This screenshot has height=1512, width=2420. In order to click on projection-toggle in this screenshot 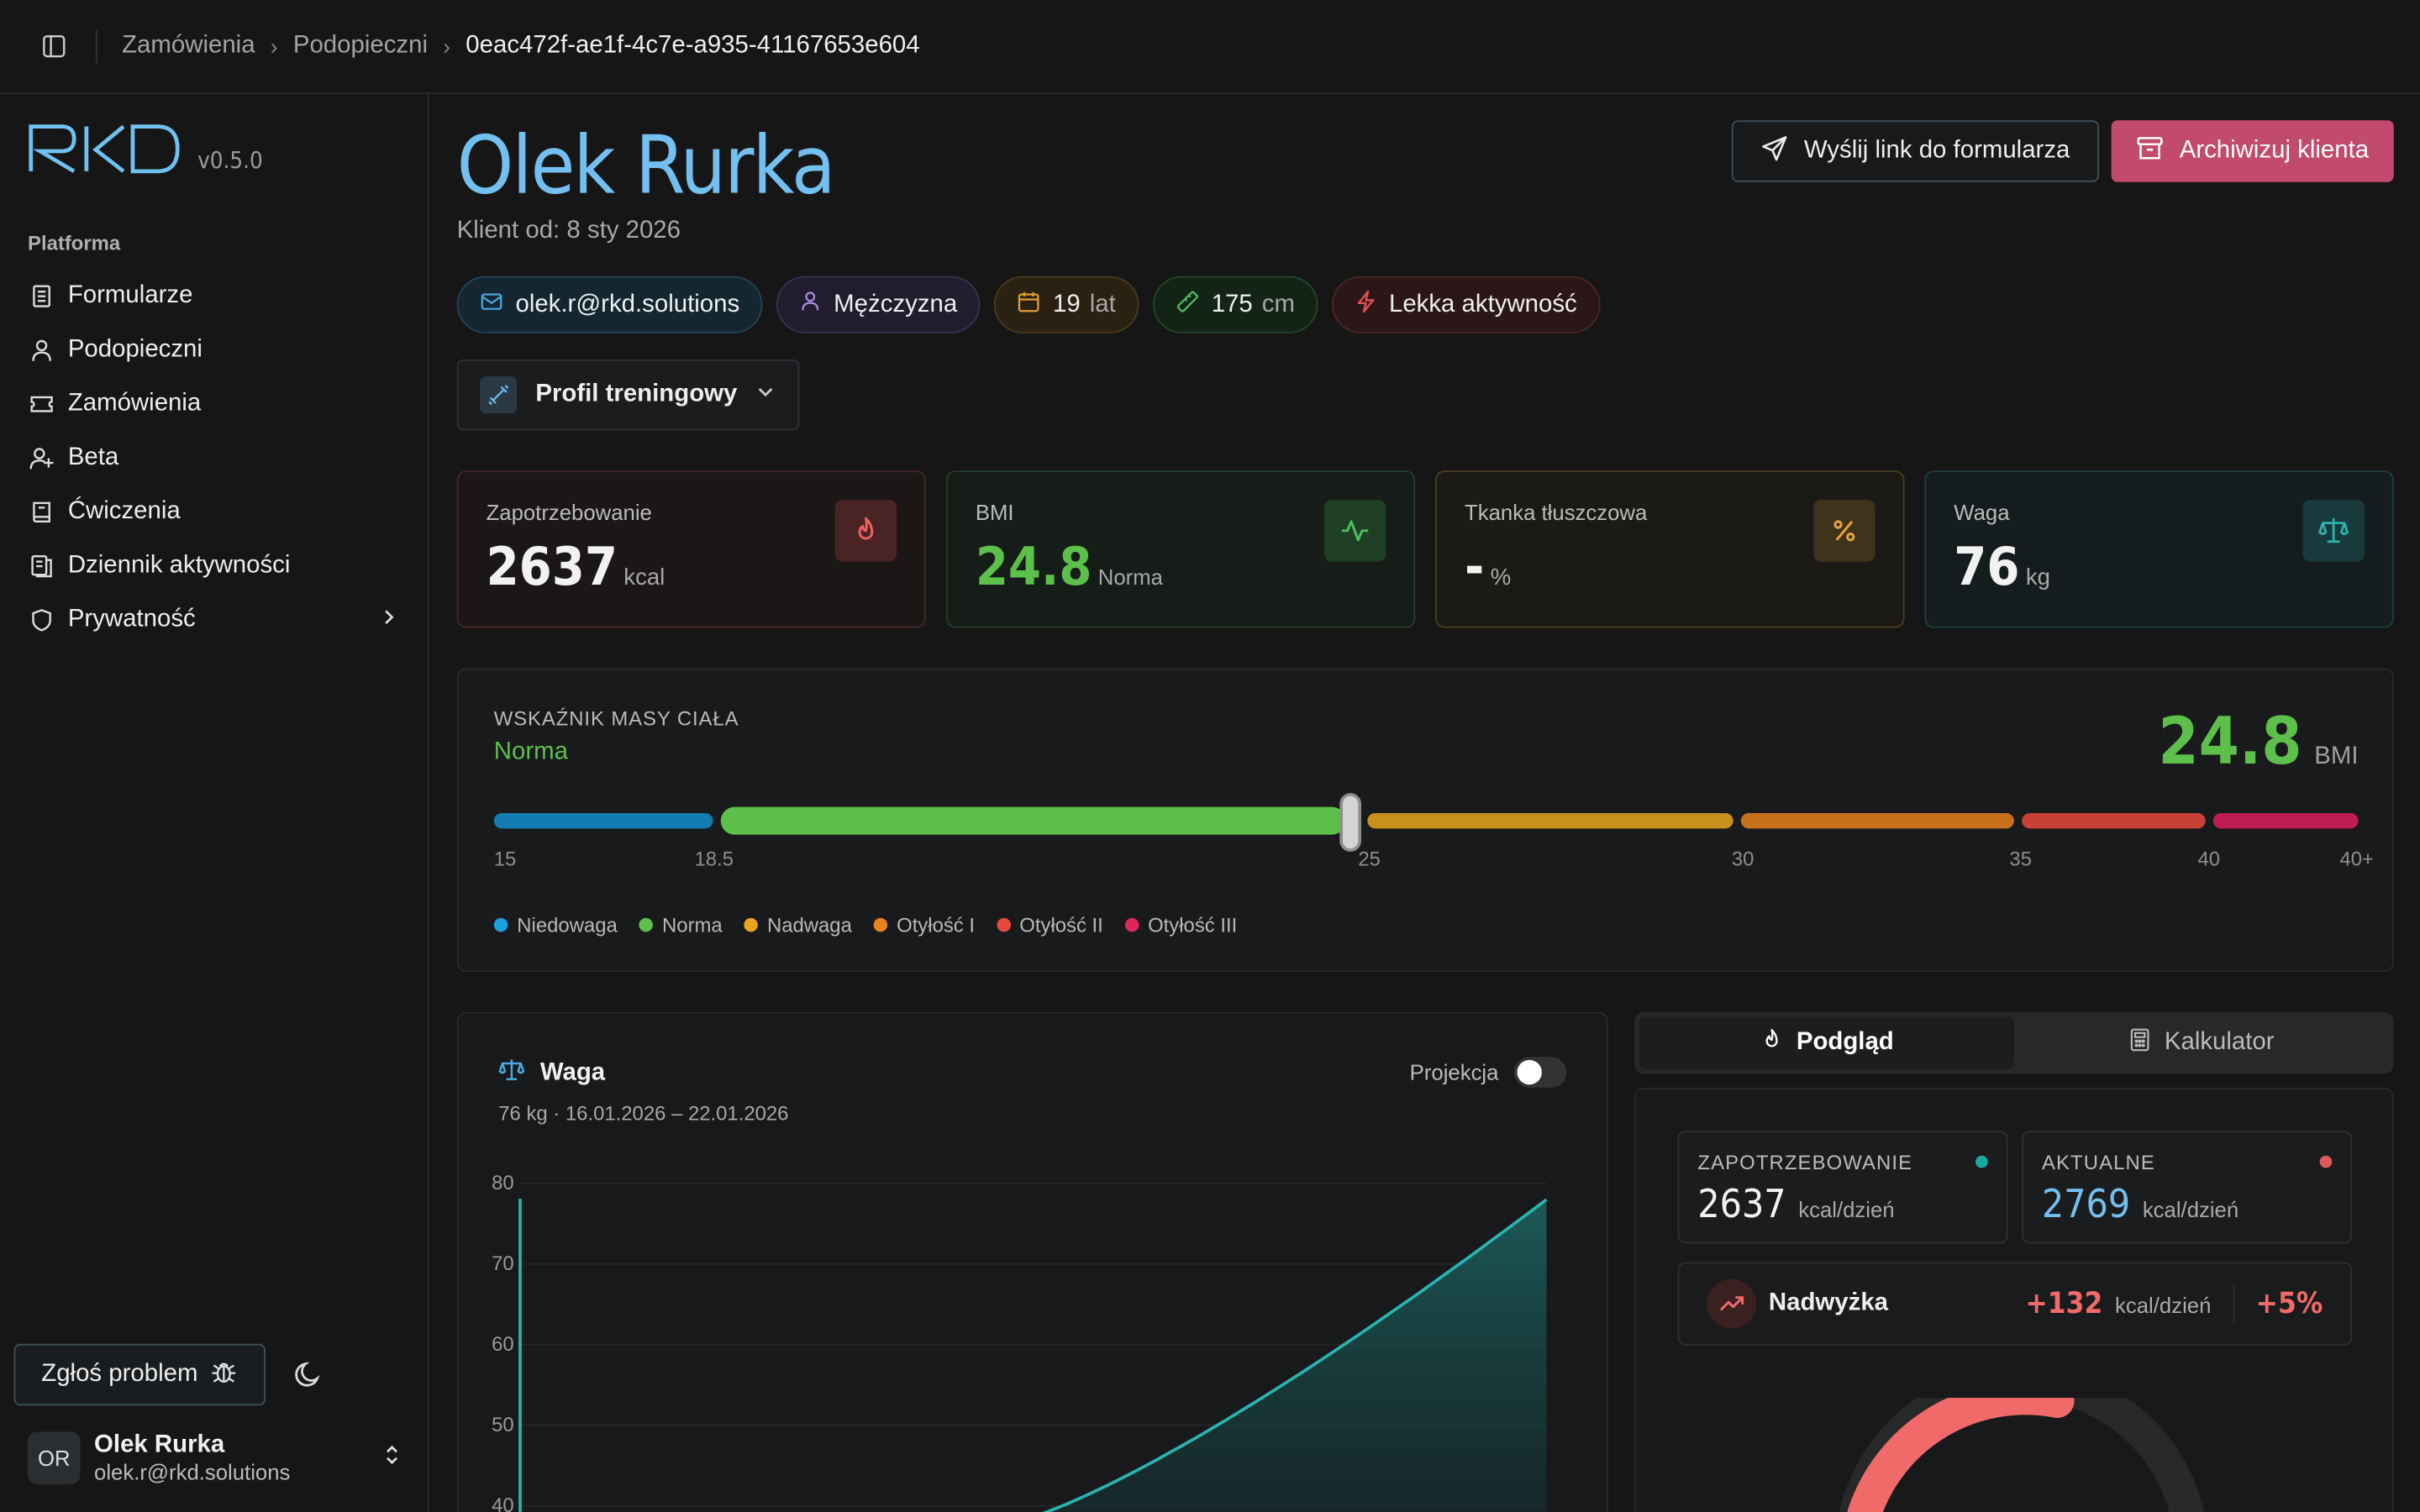, I will do `click(1540, 1072)`.